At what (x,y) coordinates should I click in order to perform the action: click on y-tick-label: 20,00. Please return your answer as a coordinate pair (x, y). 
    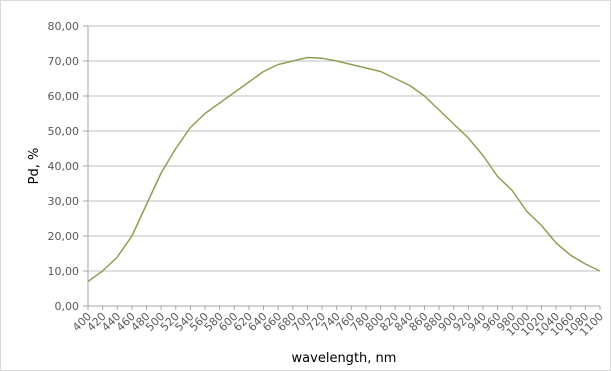
    Looking at the image, I should click on (64, 236).